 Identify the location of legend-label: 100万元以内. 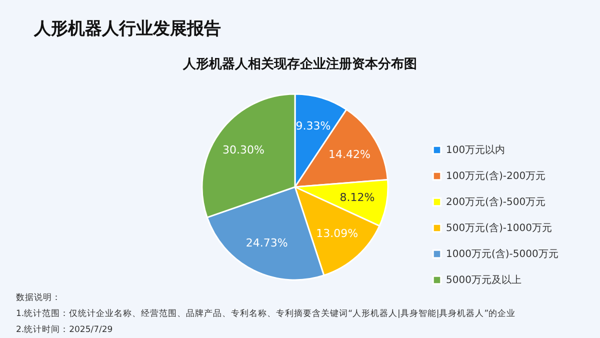
(476, 150).